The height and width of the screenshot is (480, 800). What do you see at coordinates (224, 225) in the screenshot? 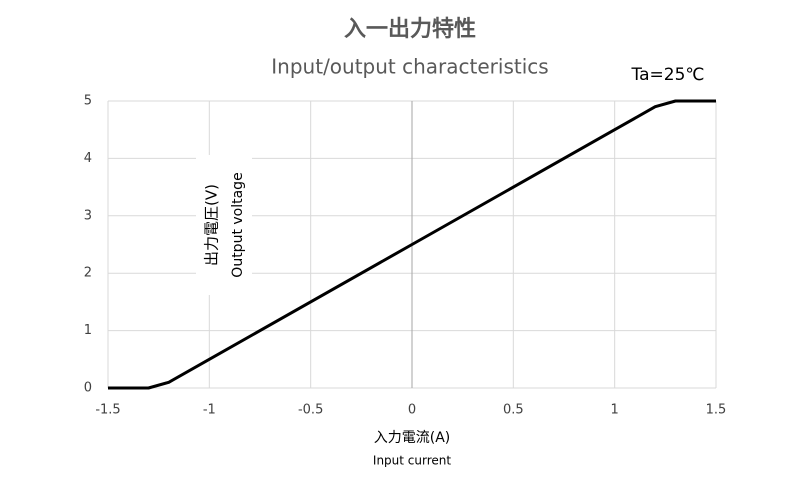
I see `y-label-background` at bounding box center [224, 225].